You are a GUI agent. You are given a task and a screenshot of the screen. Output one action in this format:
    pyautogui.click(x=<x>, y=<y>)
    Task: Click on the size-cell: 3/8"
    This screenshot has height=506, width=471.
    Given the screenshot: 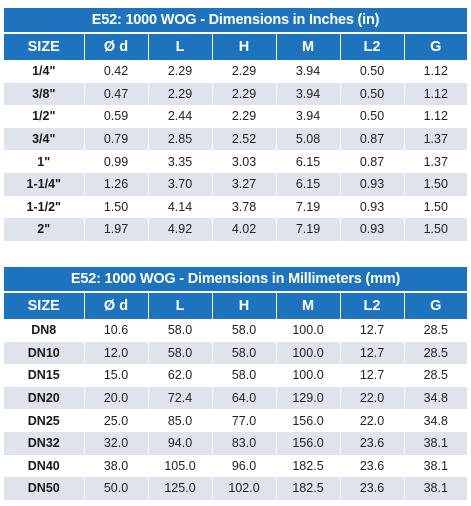 What is the action you would take?
    pyautogui.click(x=44, y=94)
    